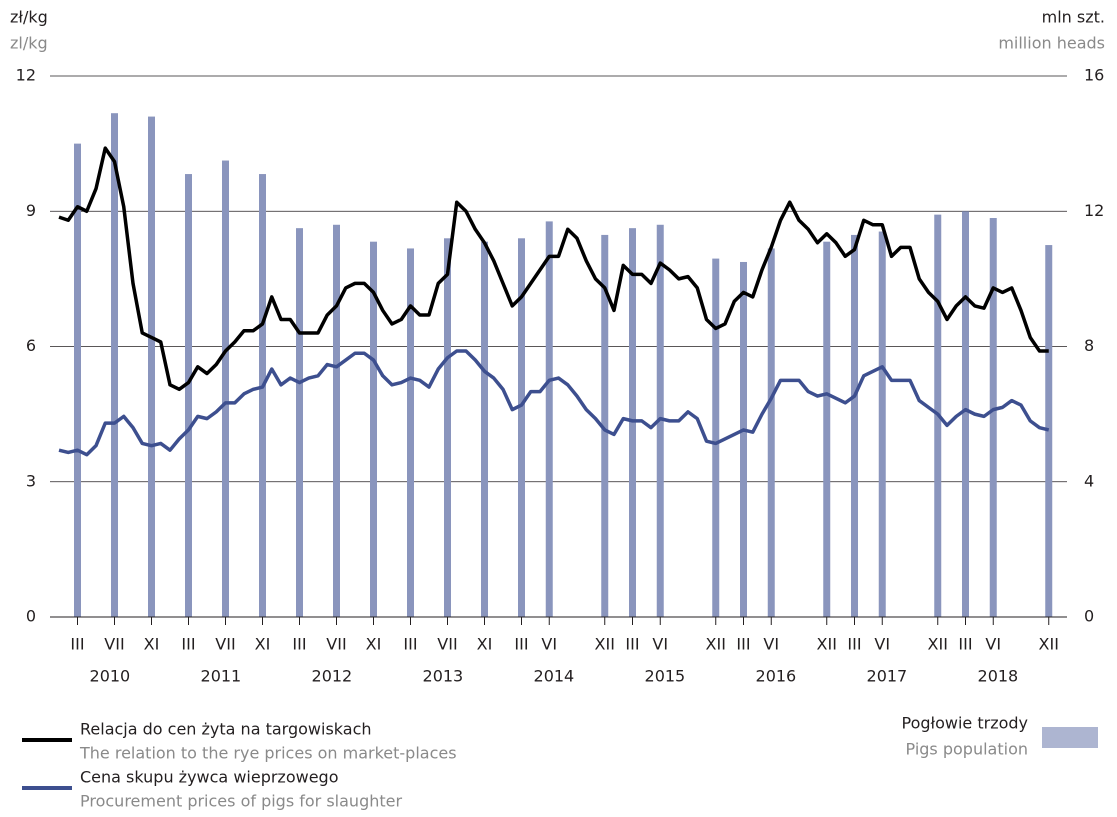  What do you see at coordinates (443, 676) in the screenshot?
I see `year-label: 2013` at bounding box center [443, 676].